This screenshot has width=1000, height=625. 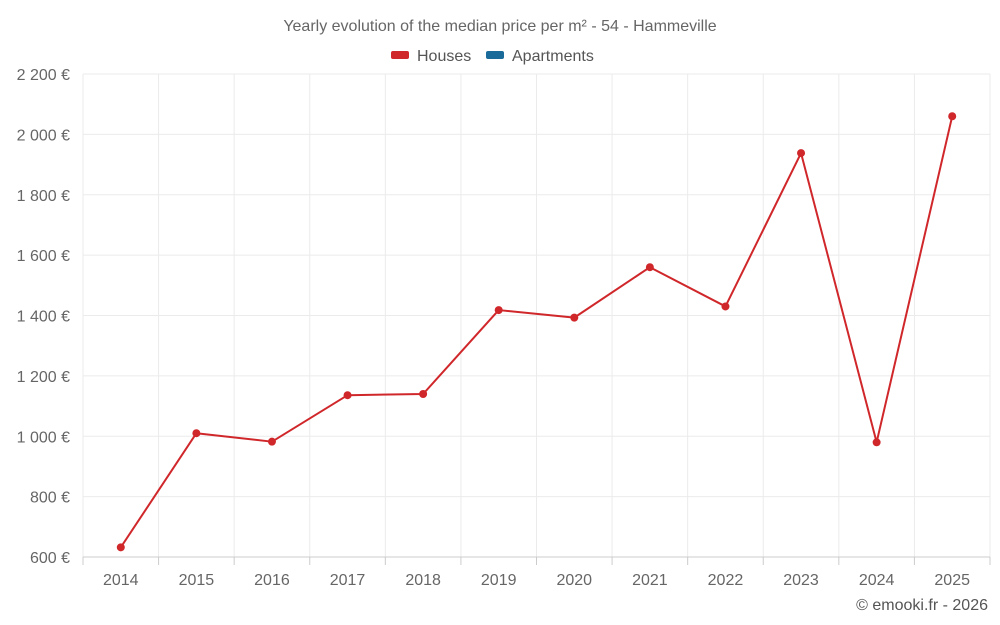 I want to click on x-tick-label: 2020, so click(x=574, y=580).